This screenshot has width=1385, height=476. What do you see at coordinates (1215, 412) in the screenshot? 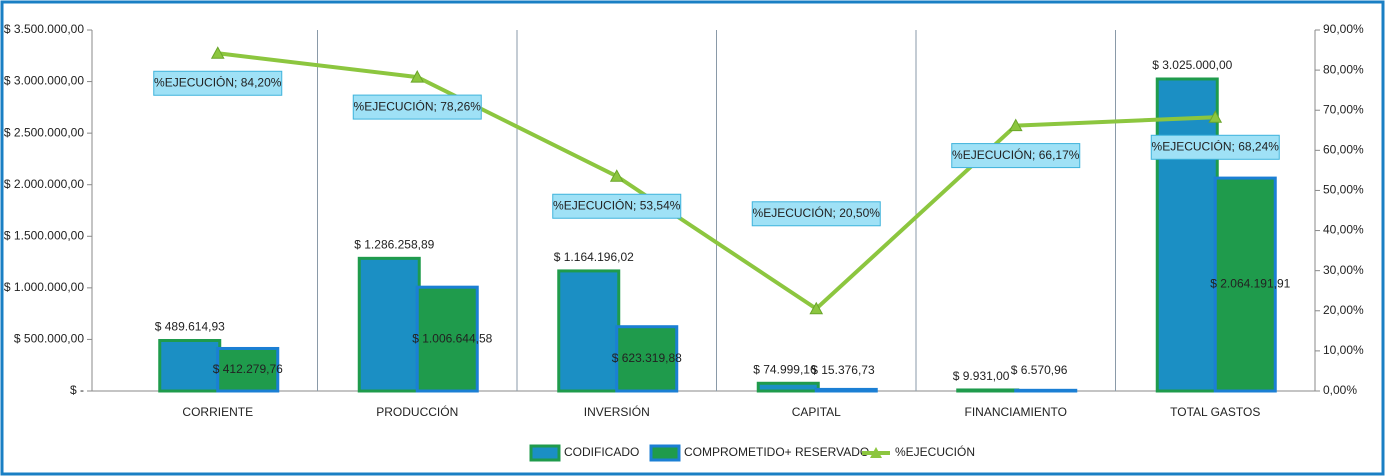
I see `x-tick-label: TOTAL GASTOS` at bounding box center [1215, 412].